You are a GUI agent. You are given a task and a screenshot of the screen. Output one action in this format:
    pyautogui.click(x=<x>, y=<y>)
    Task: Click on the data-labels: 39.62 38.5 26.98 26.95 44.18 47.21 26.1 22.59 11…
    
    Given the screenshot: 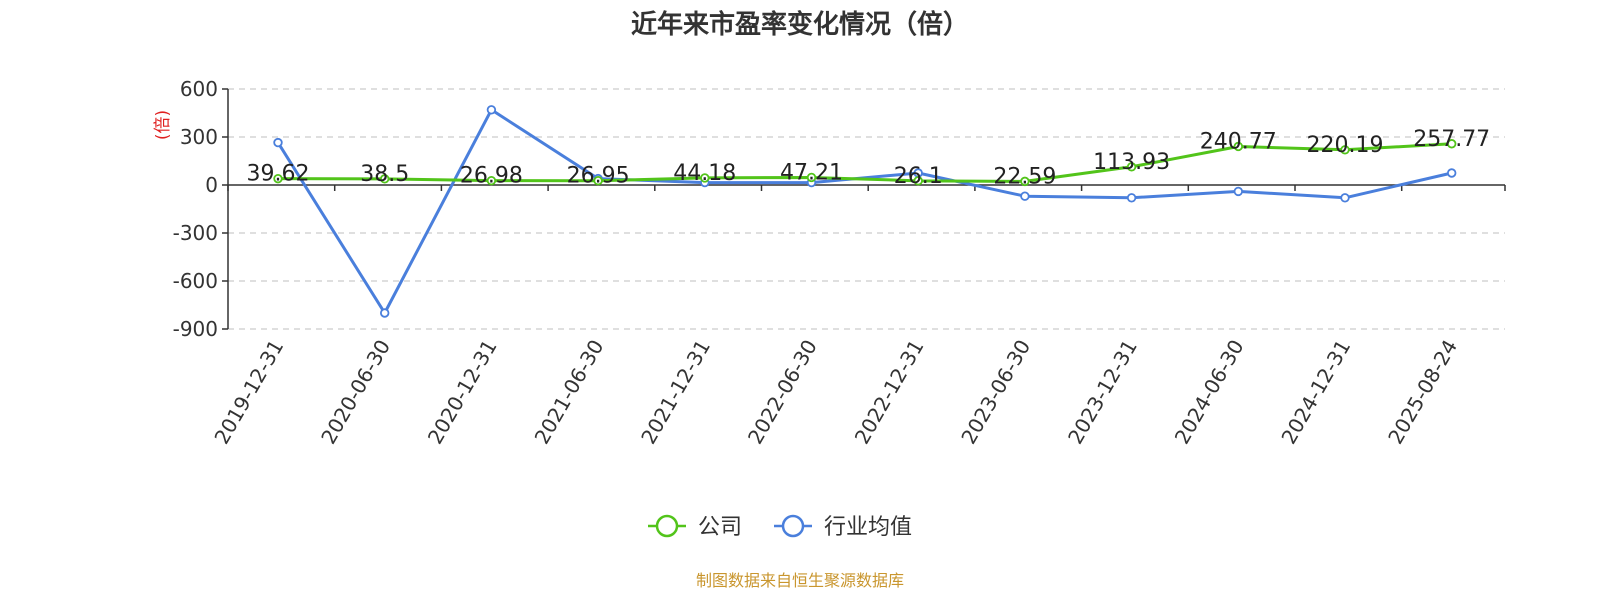 What is the action you would take?
    pyautogui.click(x=869, y=158)
    